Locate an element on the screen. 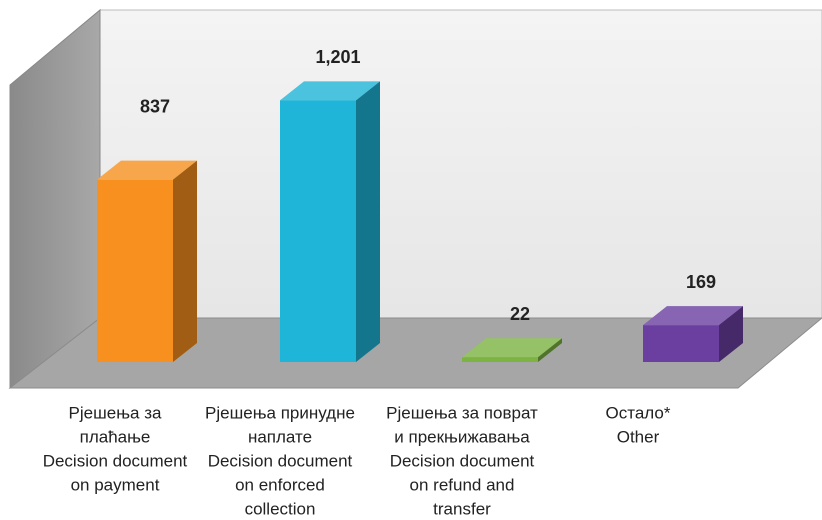  floor is located at coordinates (415, 353).